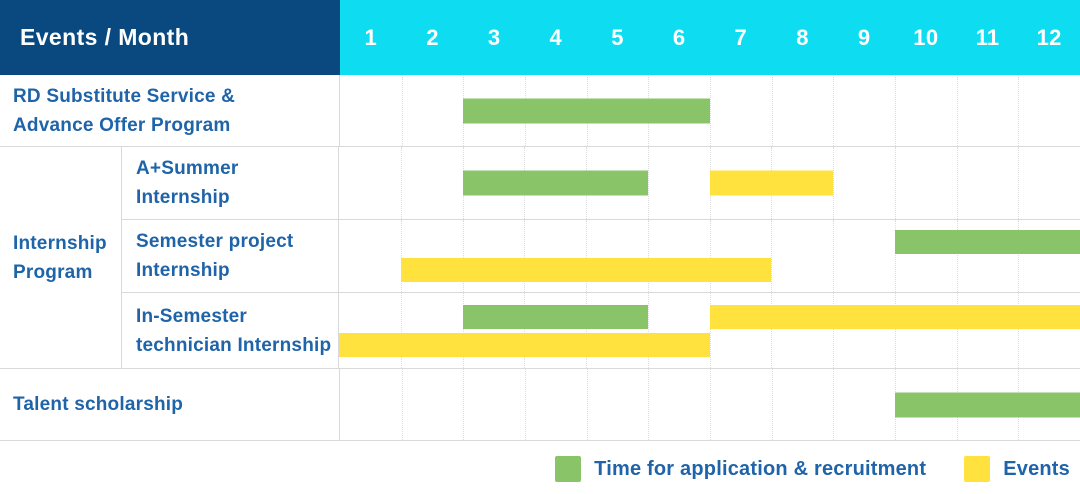 The image size is (1080, 494). I want to click on month-header-8: 8, so click(802, 37).